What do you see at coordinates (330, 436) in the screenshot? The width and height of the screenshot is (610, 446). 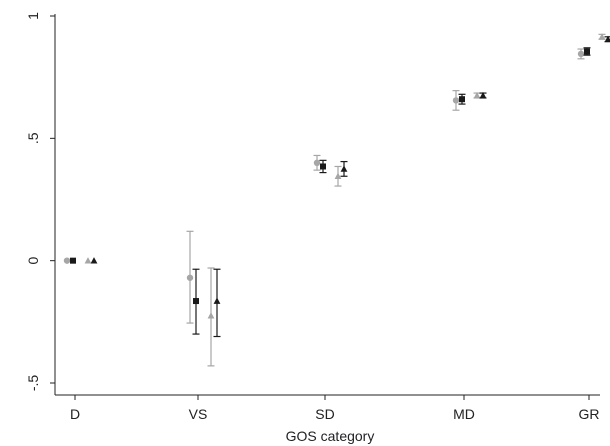 I see `x-axis-title: GOS category` at bounding box center [330, 436].